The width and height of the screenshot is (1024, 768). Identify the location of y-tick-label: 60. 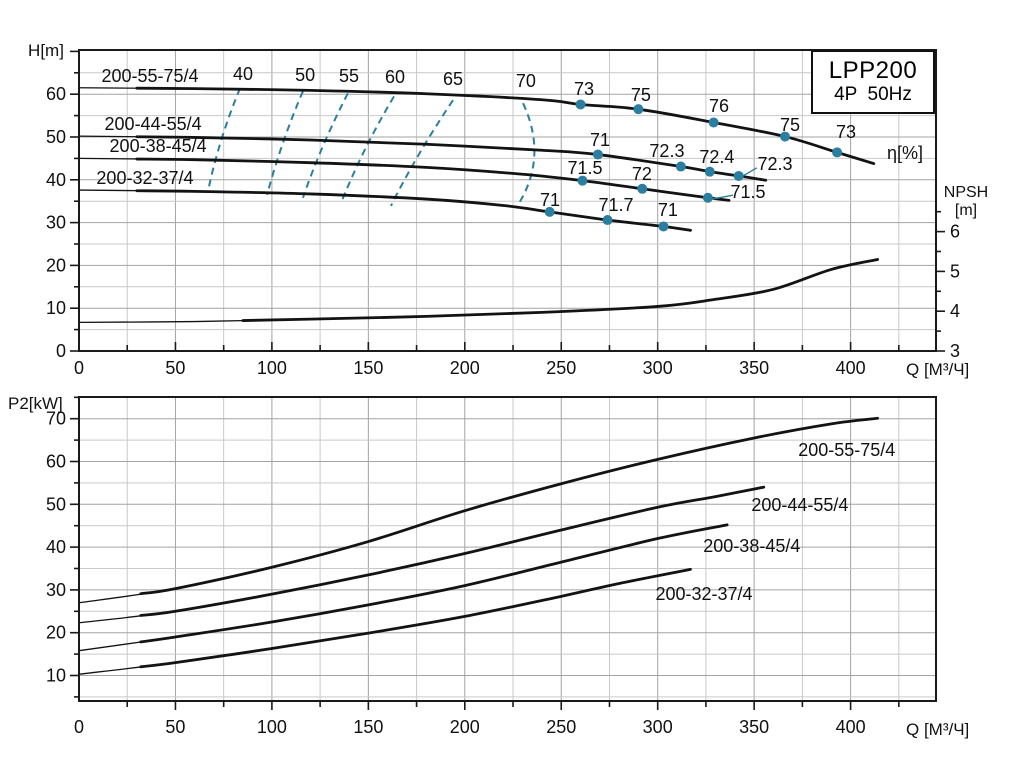
(56, 94).